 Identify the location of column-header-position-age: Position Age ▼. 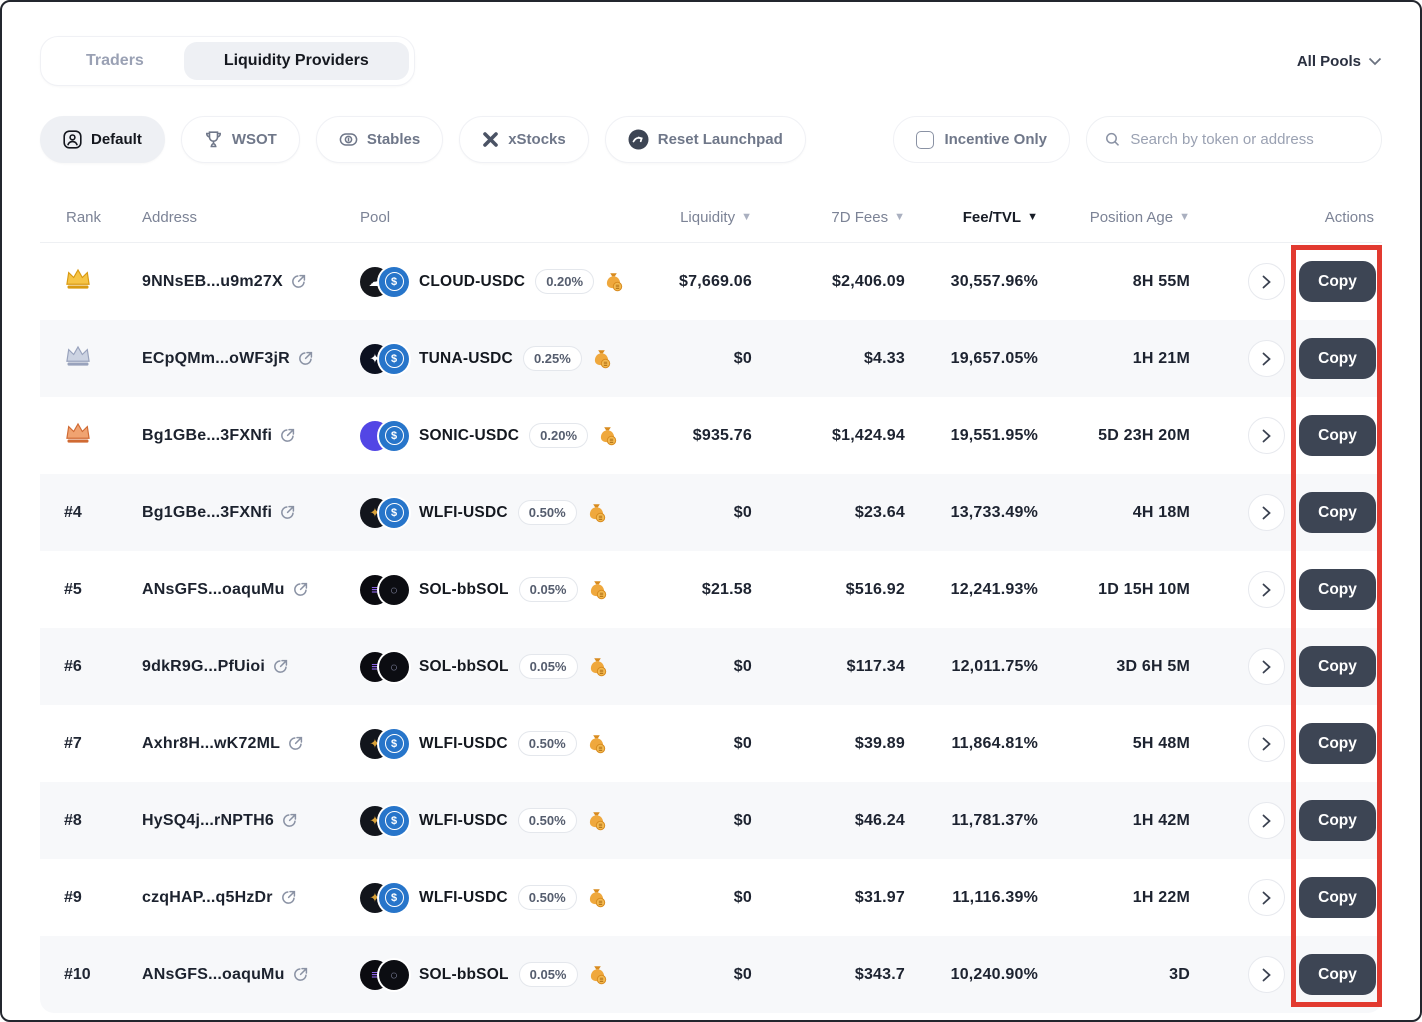
(1139, 217).